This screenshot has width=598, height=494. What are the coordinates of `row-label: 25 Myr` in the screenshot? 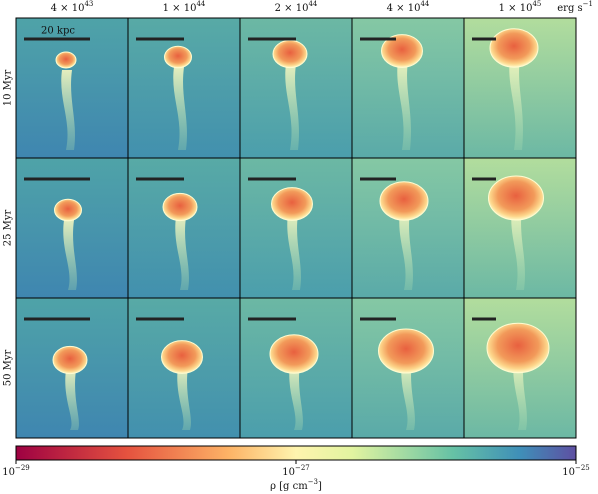 It's located at (8, 227).